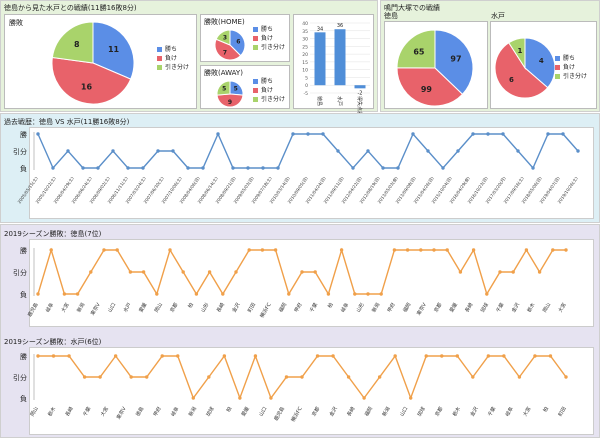  What do you see at coordinates (519, 51) in the screenshot?
I see `pie-value-label: 1` at bounding box center [519, 51].